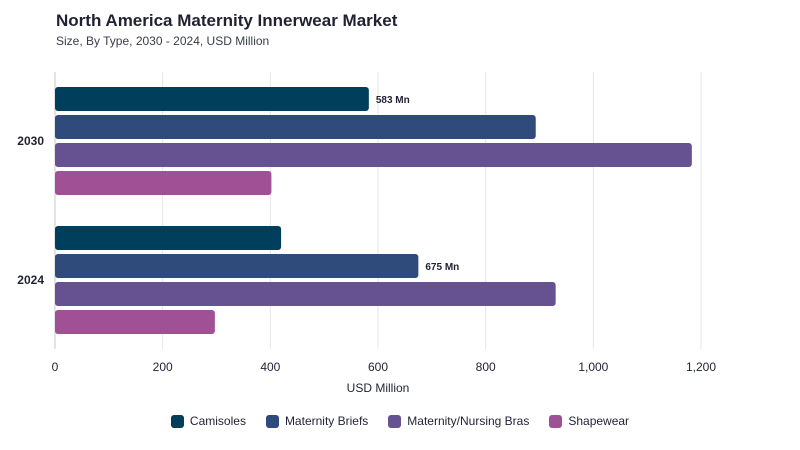  I want to click on x-tick-label: 1,000, so click(593, 367).